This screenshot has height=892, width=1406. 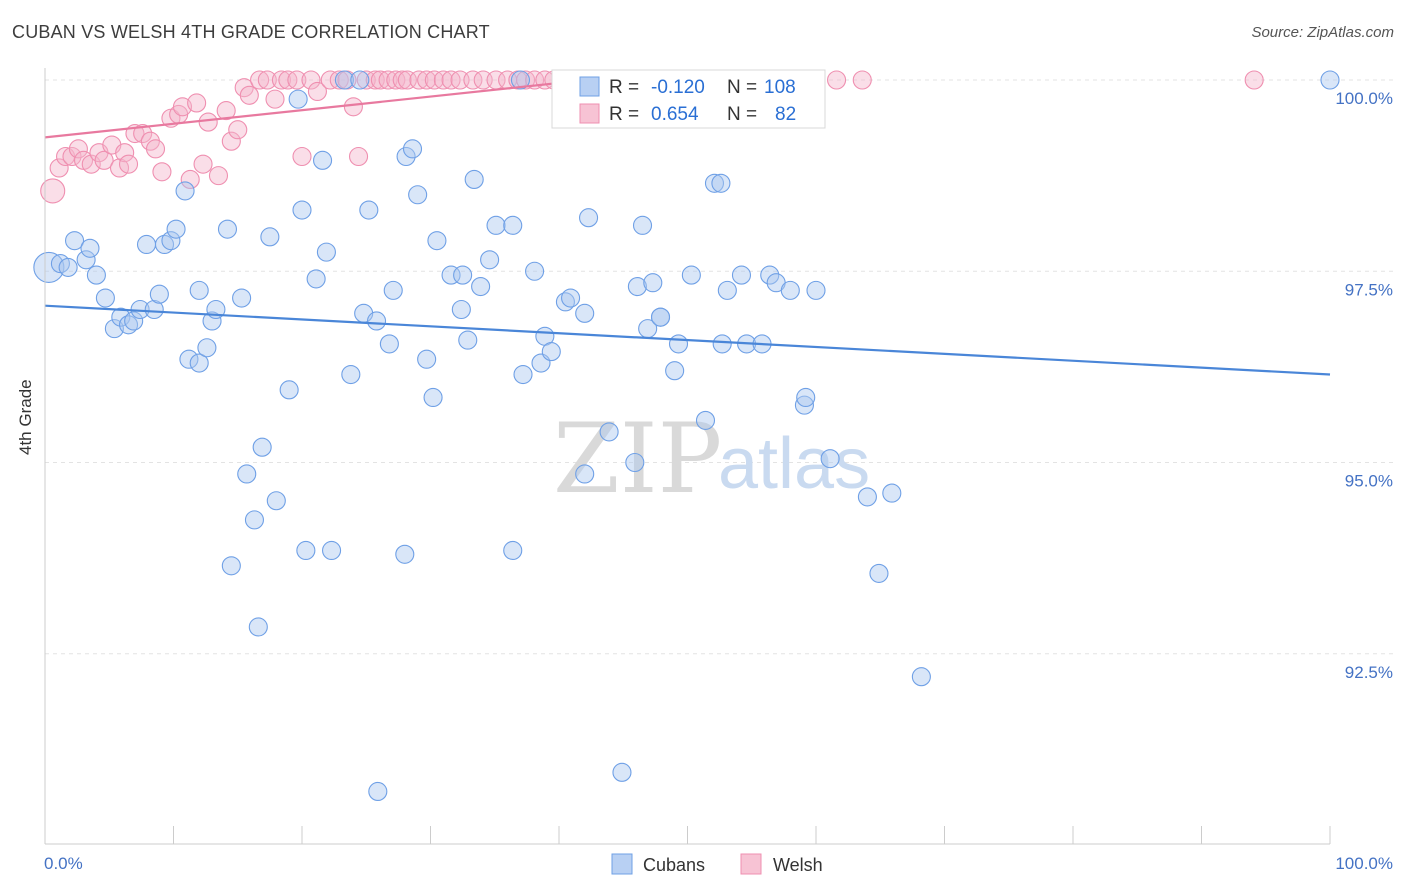 I want to click on welsh-trend-line, so click(x=334, y=107).